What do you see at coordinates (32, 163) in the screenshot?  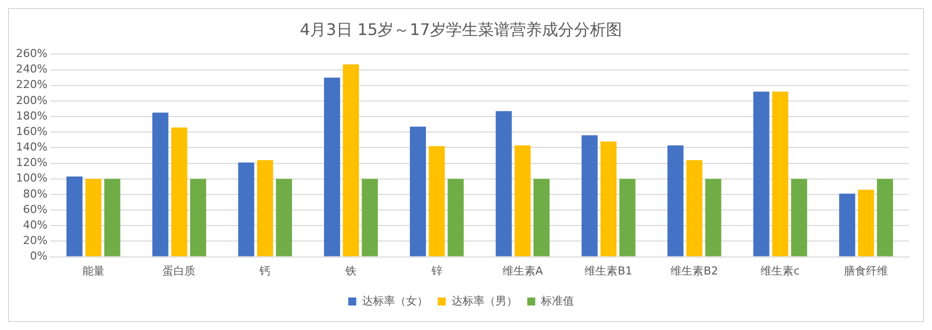 I see `y-tick-label: 120%` at bounding box center [32, 163].